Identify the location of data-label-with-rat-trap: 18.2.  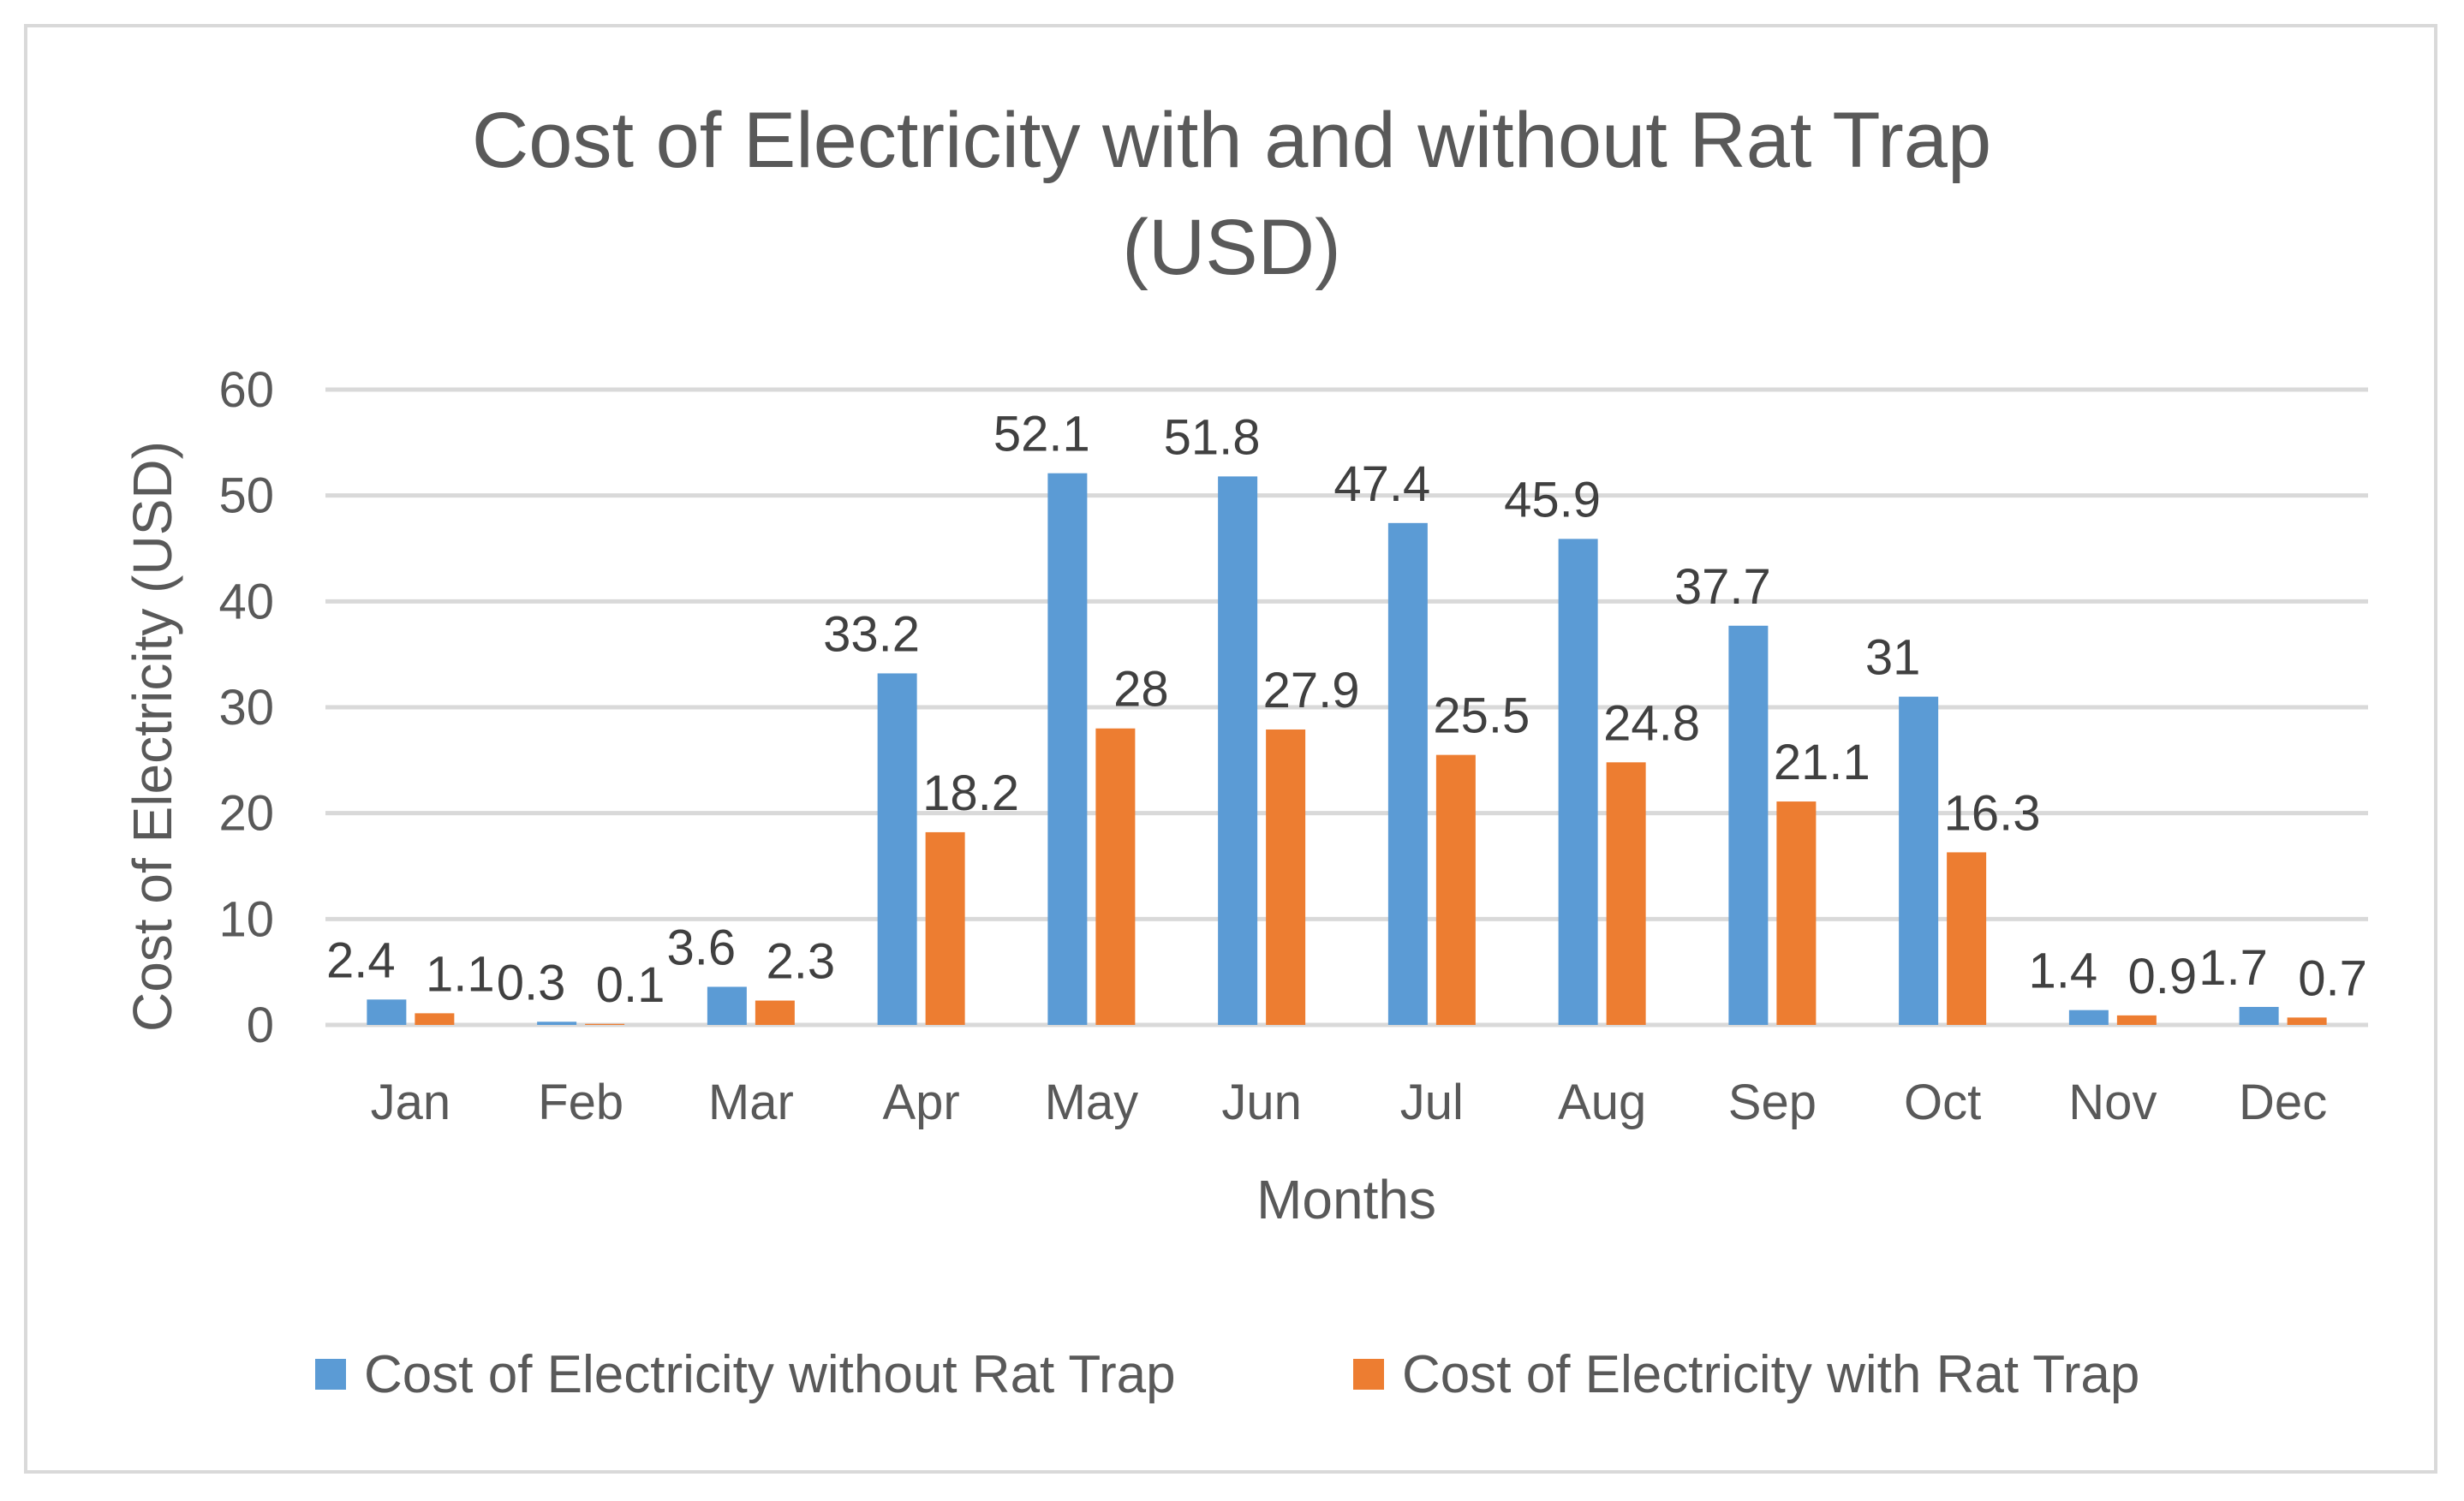
(971, 793).